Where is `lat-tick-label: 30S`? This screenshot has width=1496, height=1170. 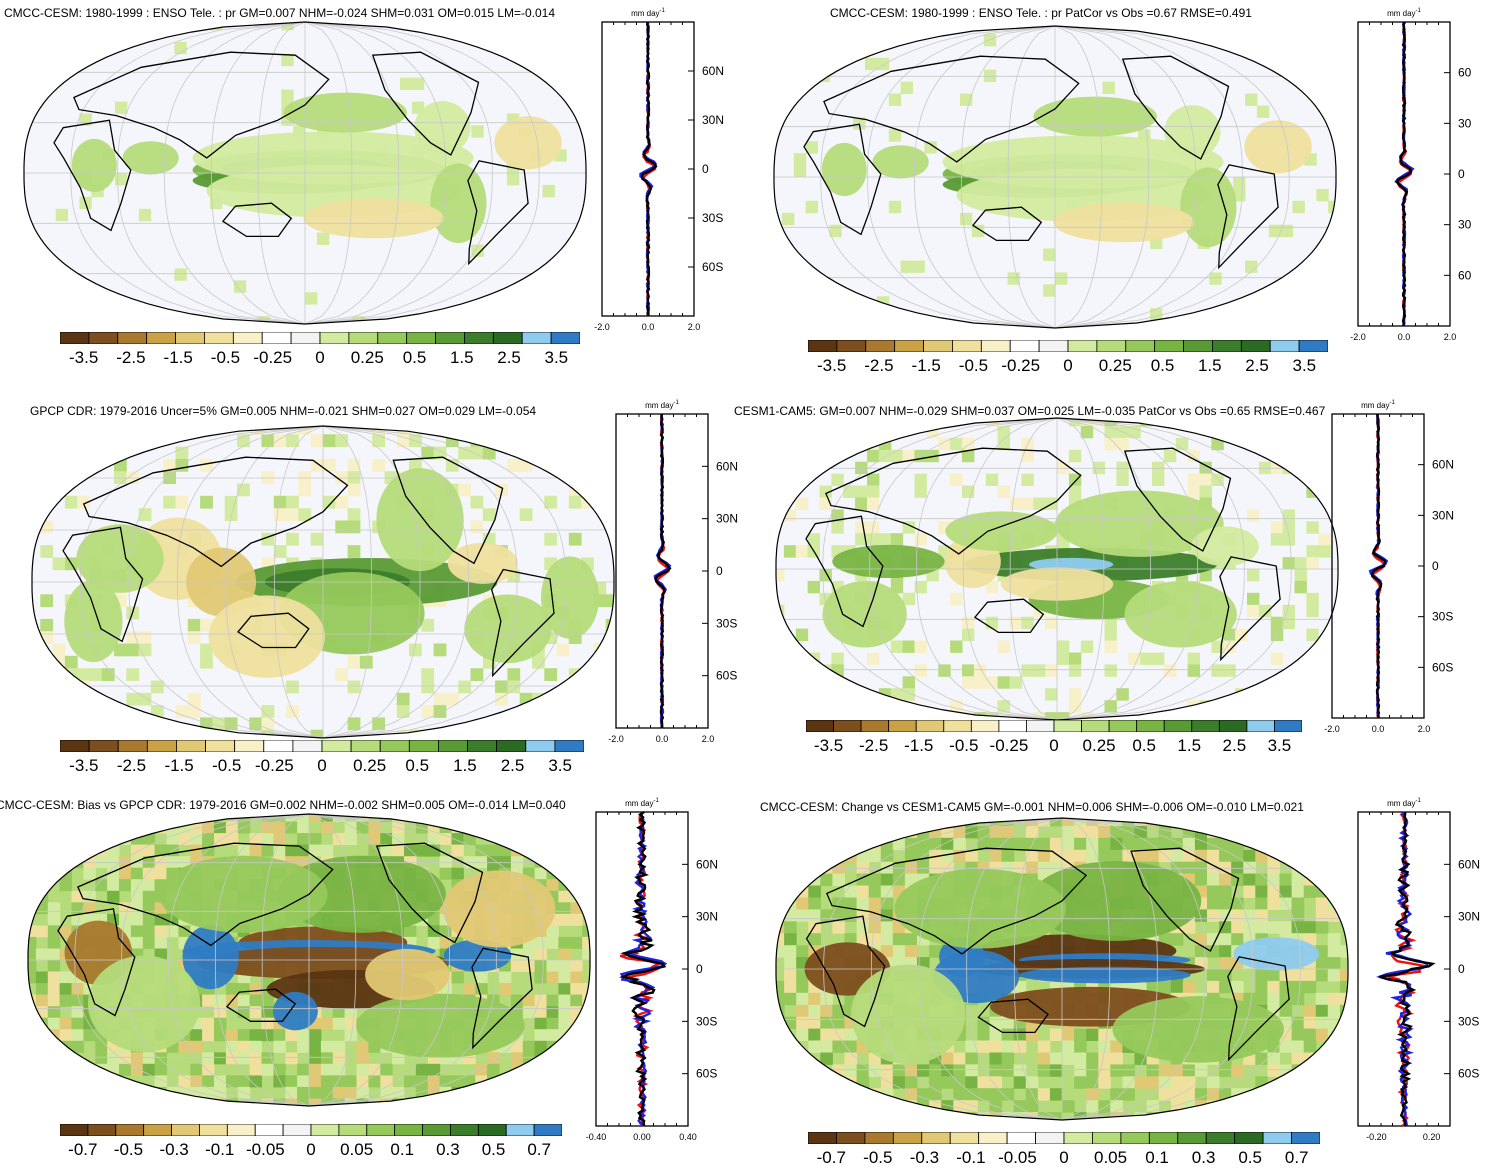 lat-tick-label: 30S is located at coordinates (712, 218).